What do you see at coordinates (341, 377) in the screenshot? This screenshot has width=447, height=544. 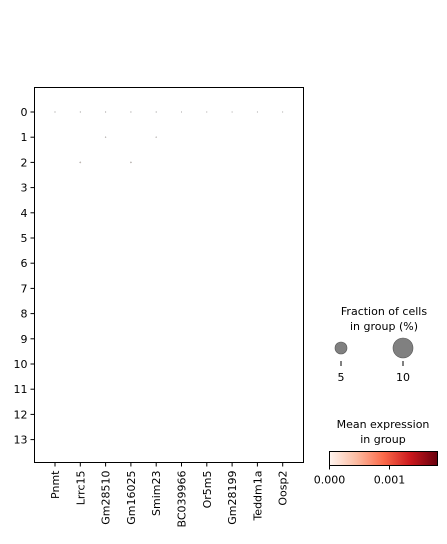 I see `size-legend-label: 5` at bounding box center [341, 377].